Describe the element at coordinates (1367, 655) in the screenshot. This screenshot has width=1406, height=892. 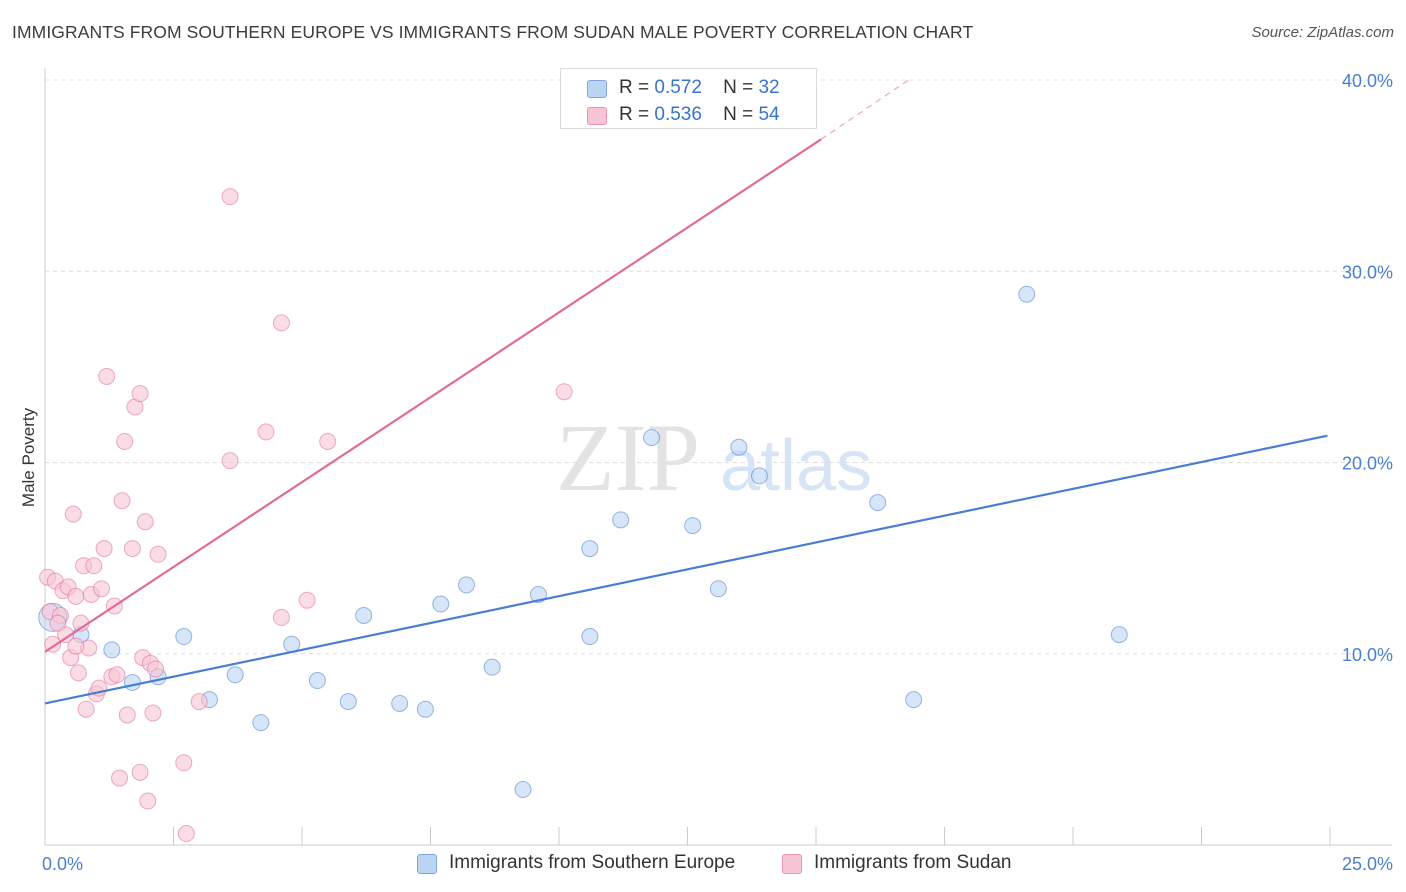
I see `y-tick-label: 10.0%` at that location.